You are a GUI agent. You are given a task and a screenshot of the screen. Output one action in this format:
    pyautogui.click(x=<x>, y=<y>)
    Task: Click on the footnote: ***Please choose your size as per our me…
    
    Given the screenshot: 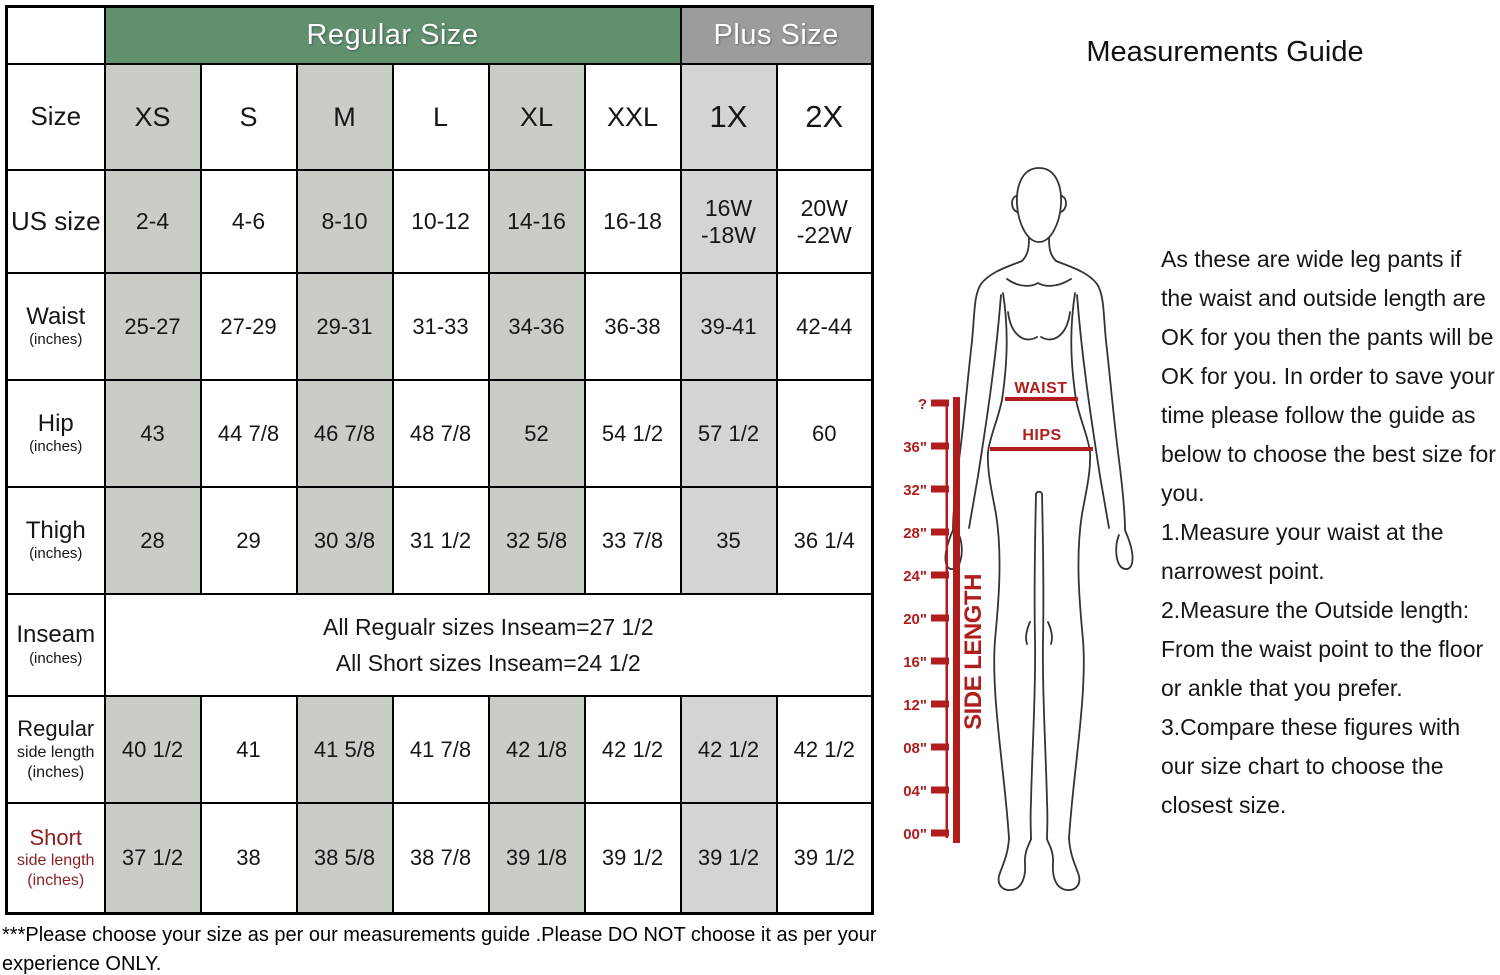 What is the action you would take?
    pyautogui.click(x=439, y=949)
    